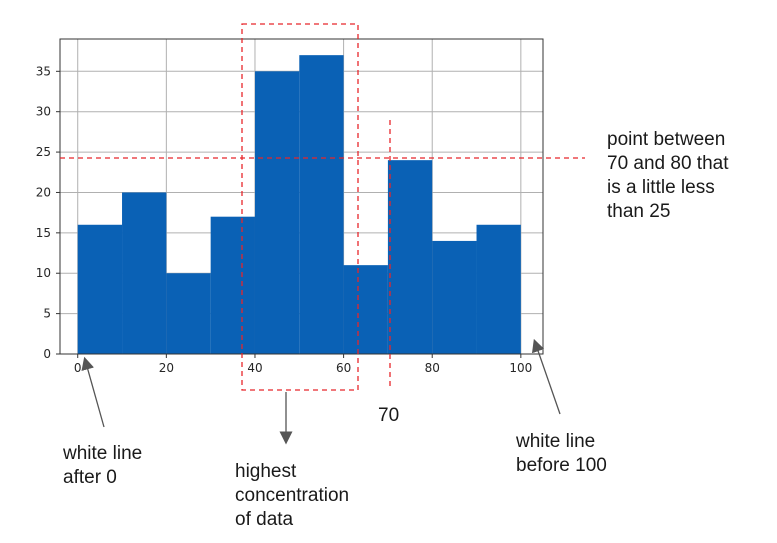  What do you see at coordinates (661, 187) in the screenshot?
I see `point-description-line: is a little less` at bounding box center [661, 187].